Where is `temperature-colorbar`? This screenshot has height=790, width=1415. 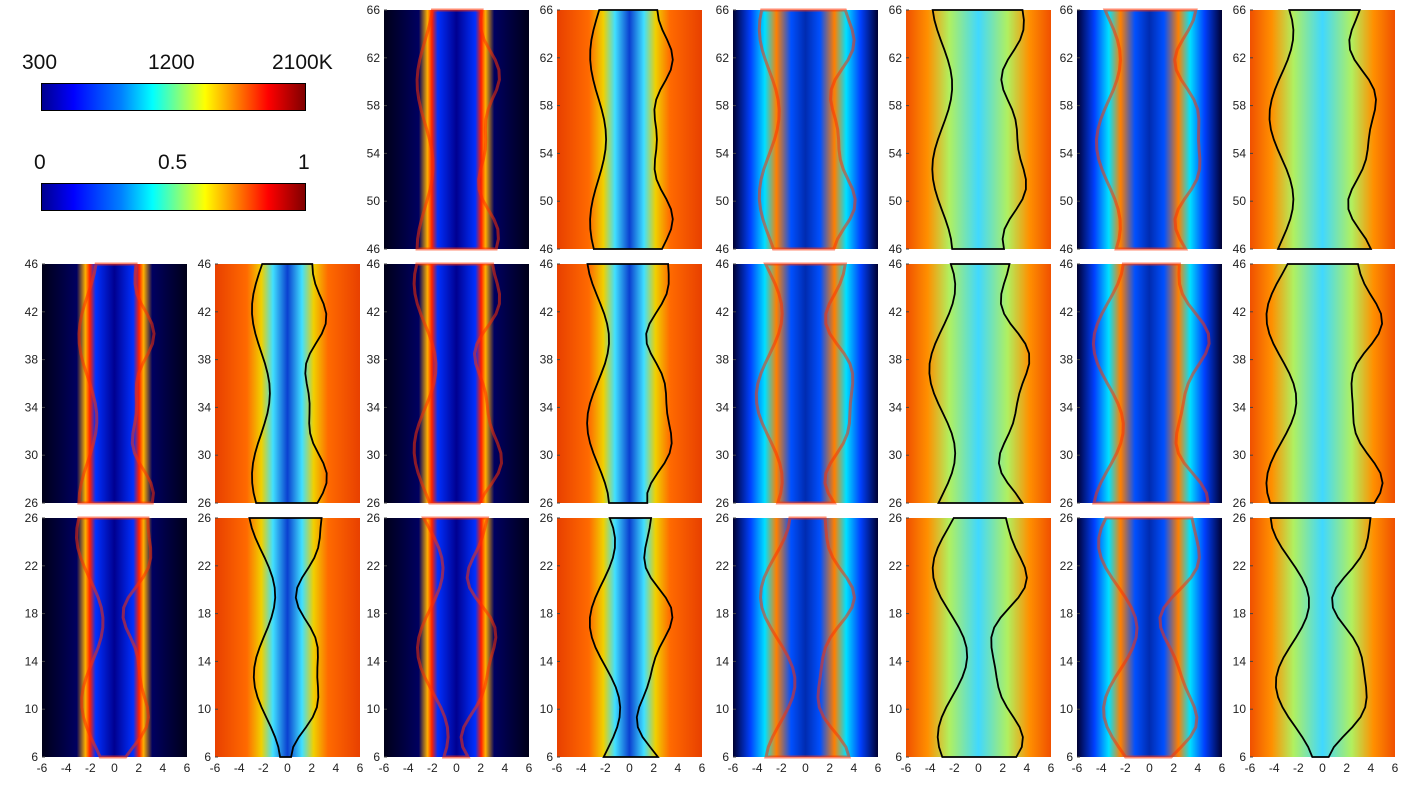
temperature-colorbar is located at coordinates (173, 97).